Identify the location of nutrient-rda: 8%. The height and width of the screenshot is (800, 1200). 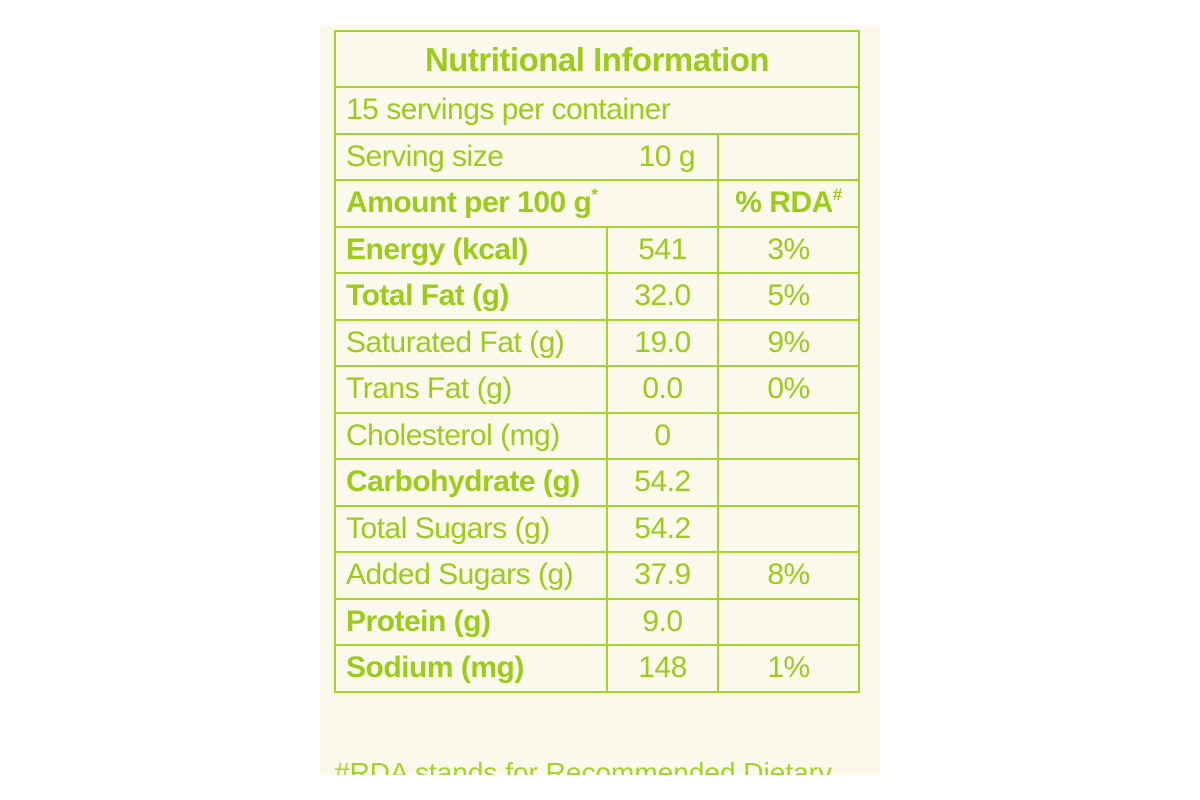
(788, 575).